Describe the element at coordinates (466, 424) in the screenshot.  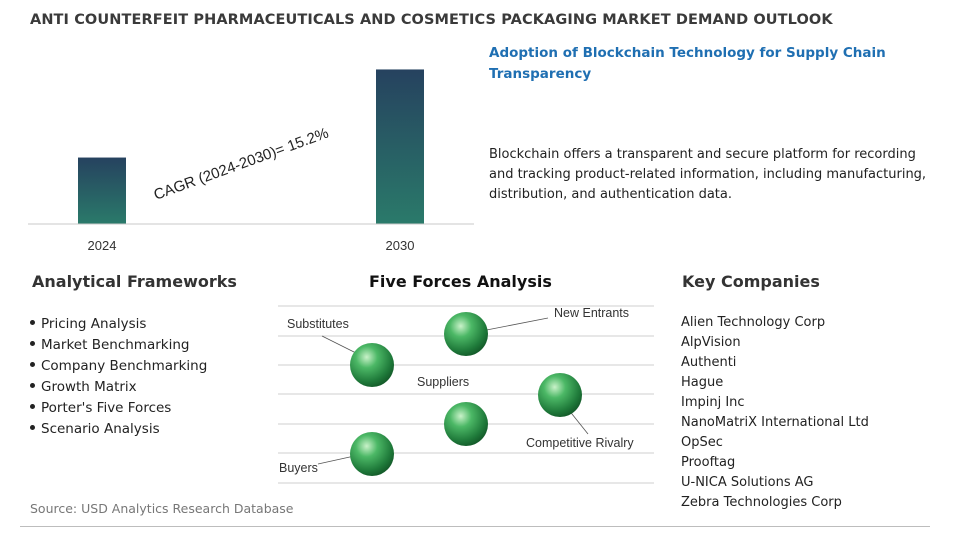
I see `suppliers-sphere` at that location.